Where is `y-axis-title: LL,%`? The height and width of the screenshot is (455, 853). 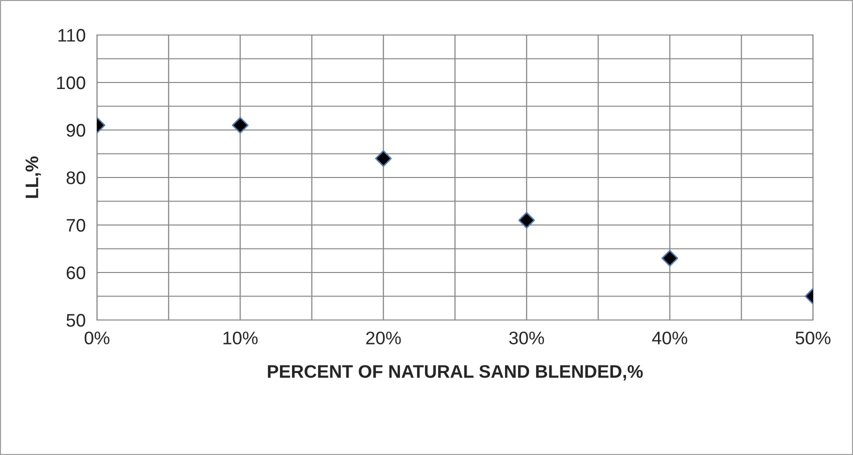 y-axis-title: LL,% is located at coordinates (33, 177).